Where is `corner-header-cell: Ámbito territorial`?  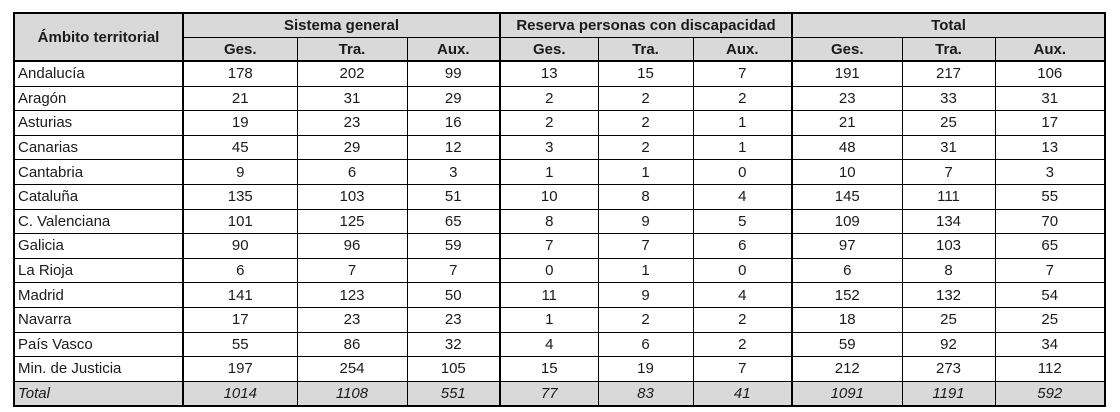
corner-header-cell: Ámbito territorial is located at coordinates (98, 37).